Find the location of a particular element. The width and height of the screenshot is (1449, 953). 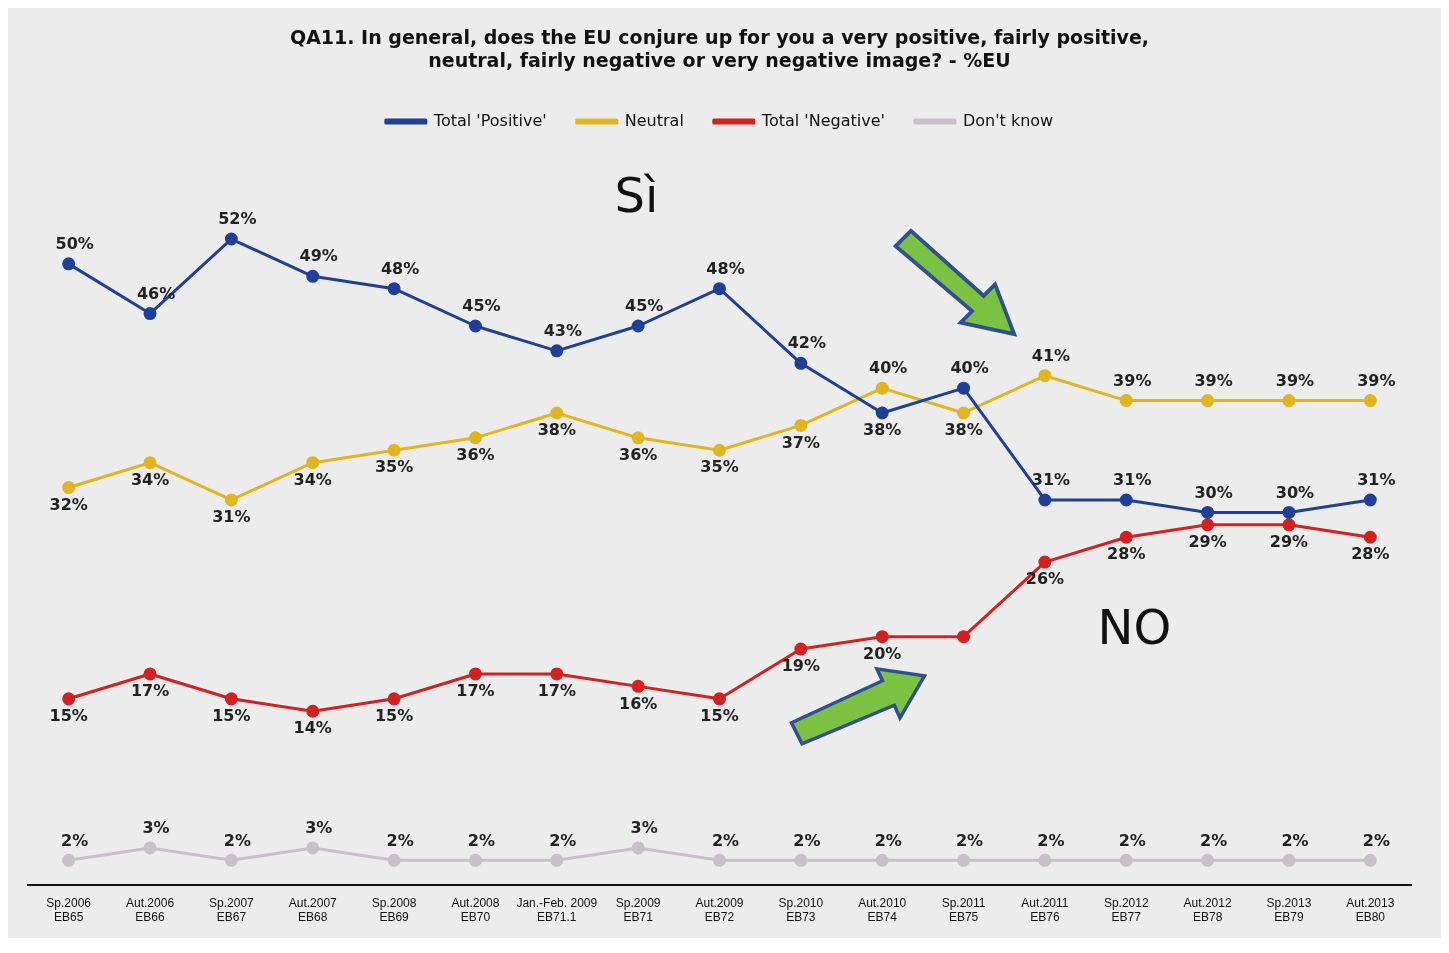

data-label: 43% is located at coordinates (562, 331).